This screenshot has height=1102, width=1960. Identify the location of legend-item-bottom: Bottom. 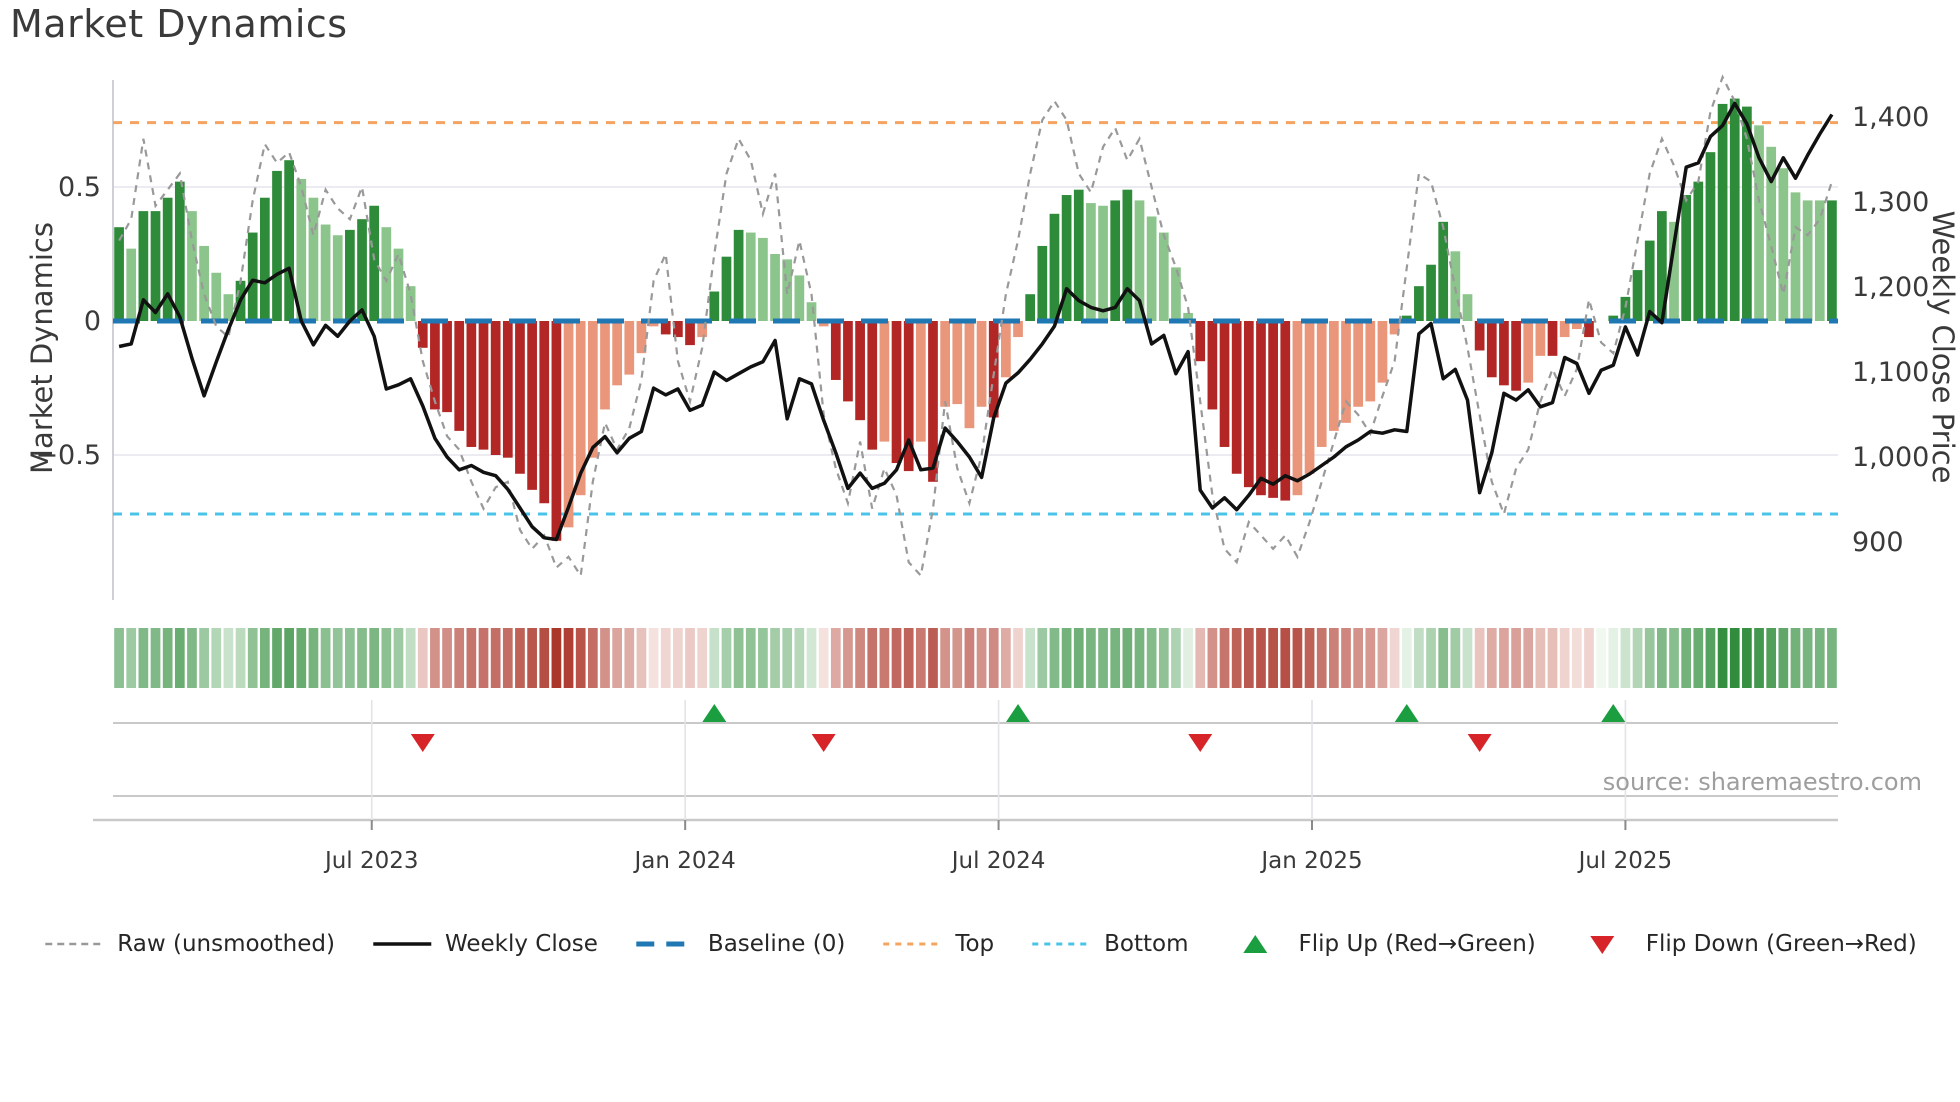
(1109, 944).